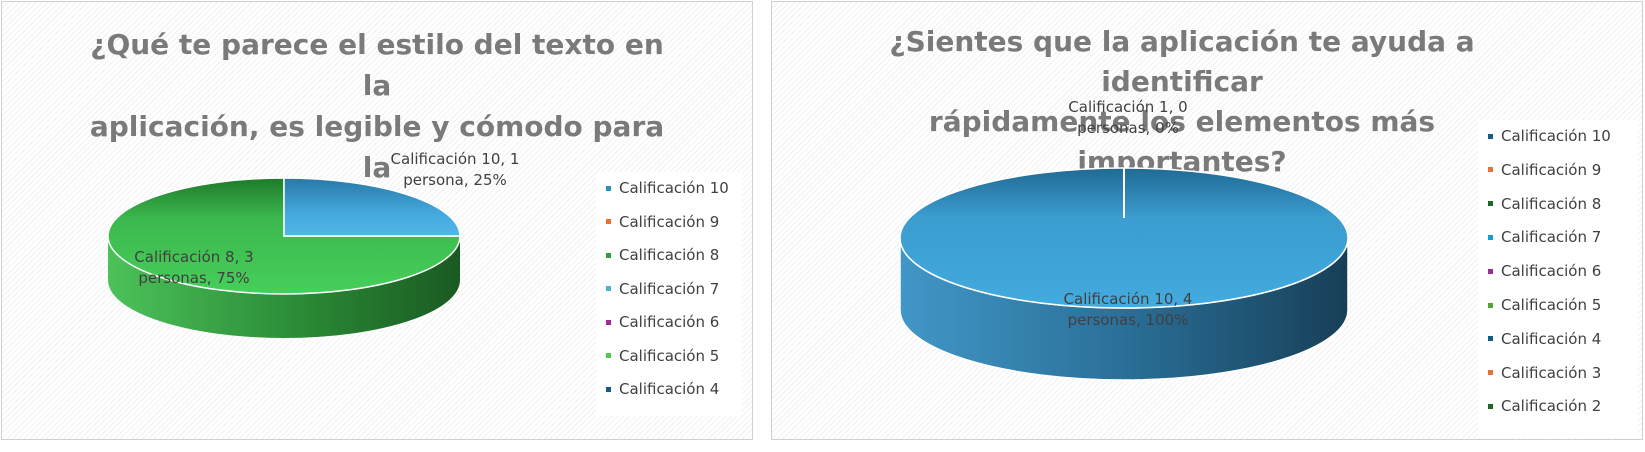 The image size is (1645, 452). I want to click on legend-item: Calificación 3, so click(1544, 373).